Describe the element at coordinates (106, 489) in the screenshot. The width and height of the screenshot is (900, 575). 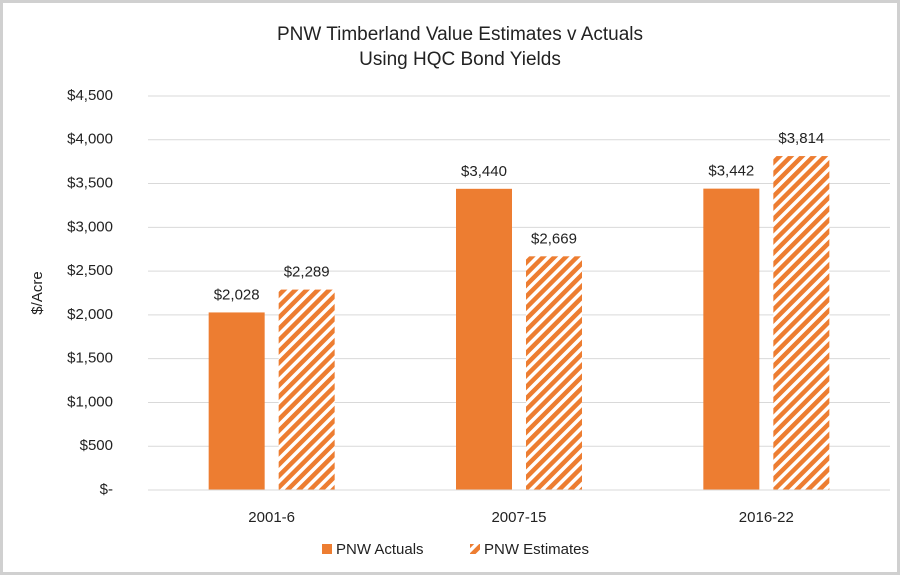
I see `y-tick-label: $-` at that location.